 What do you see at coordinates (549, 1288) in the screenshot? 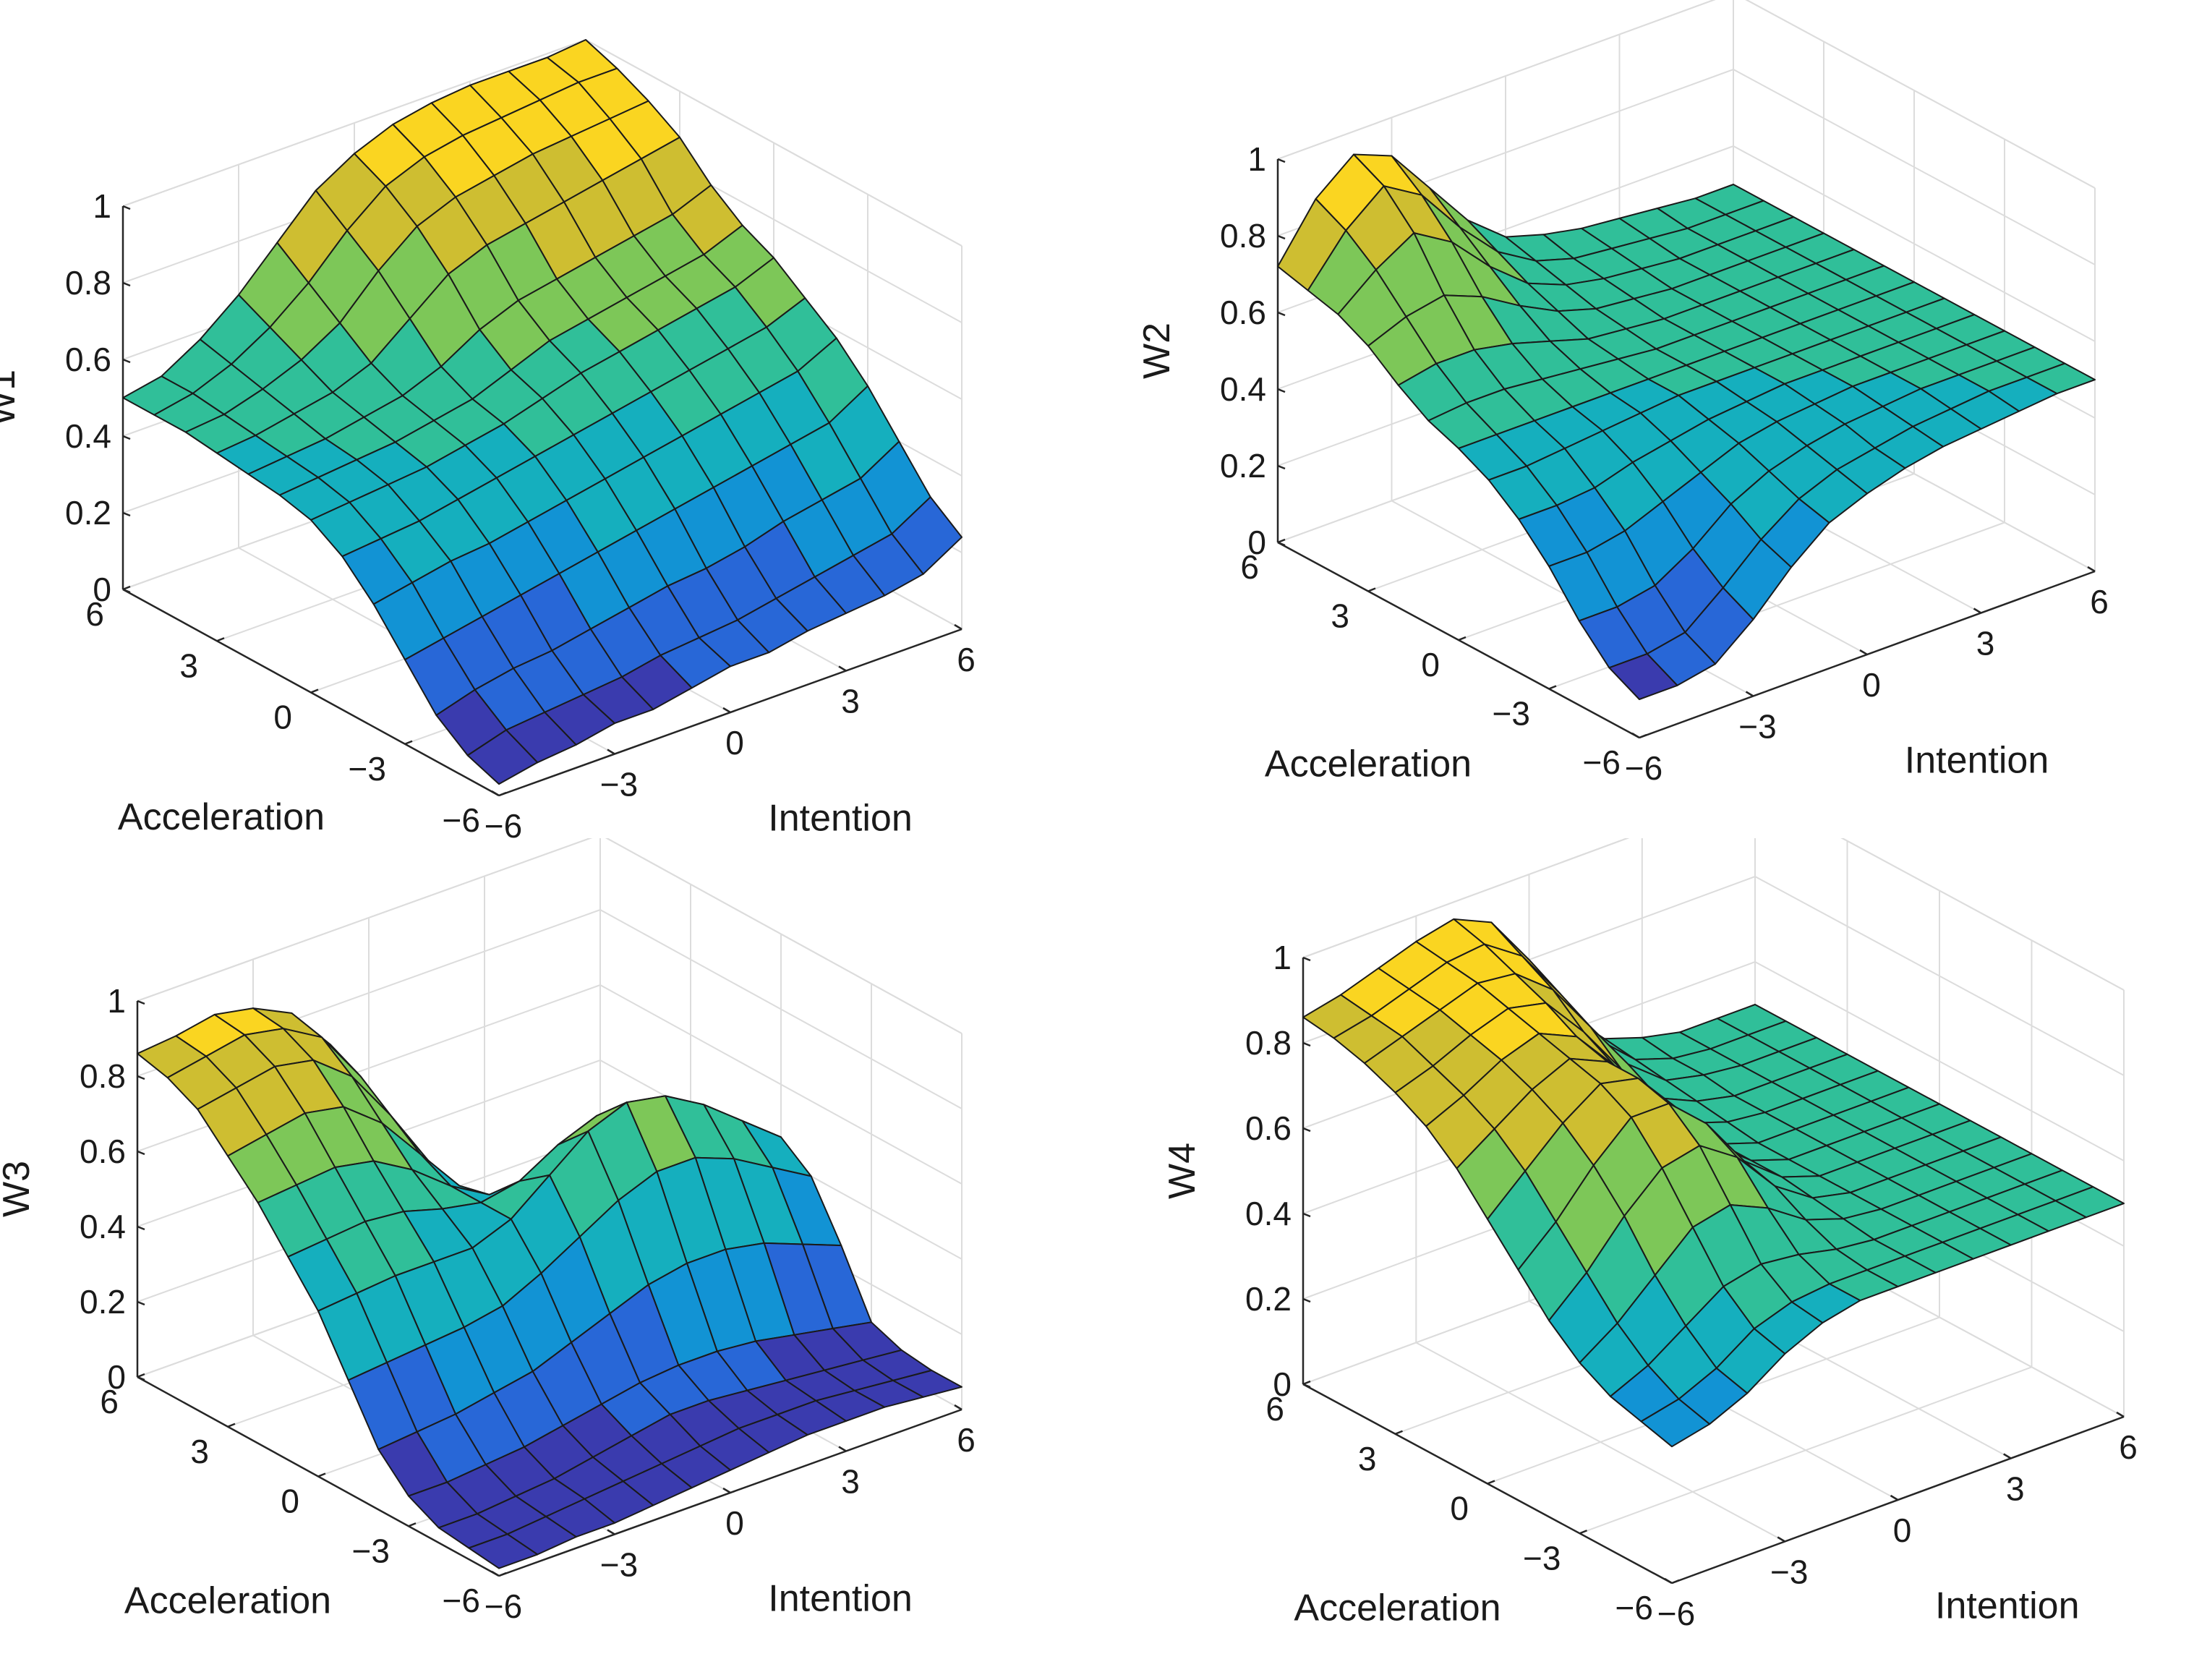
I see `surface` at bounding box center [549, 1288].